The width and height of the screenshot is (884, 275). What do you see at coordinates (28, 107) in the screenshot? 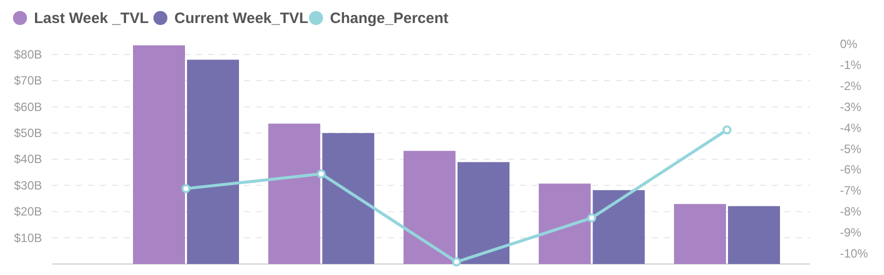
I see `y-tick-label: $60B` at bounding box center [28, 107].